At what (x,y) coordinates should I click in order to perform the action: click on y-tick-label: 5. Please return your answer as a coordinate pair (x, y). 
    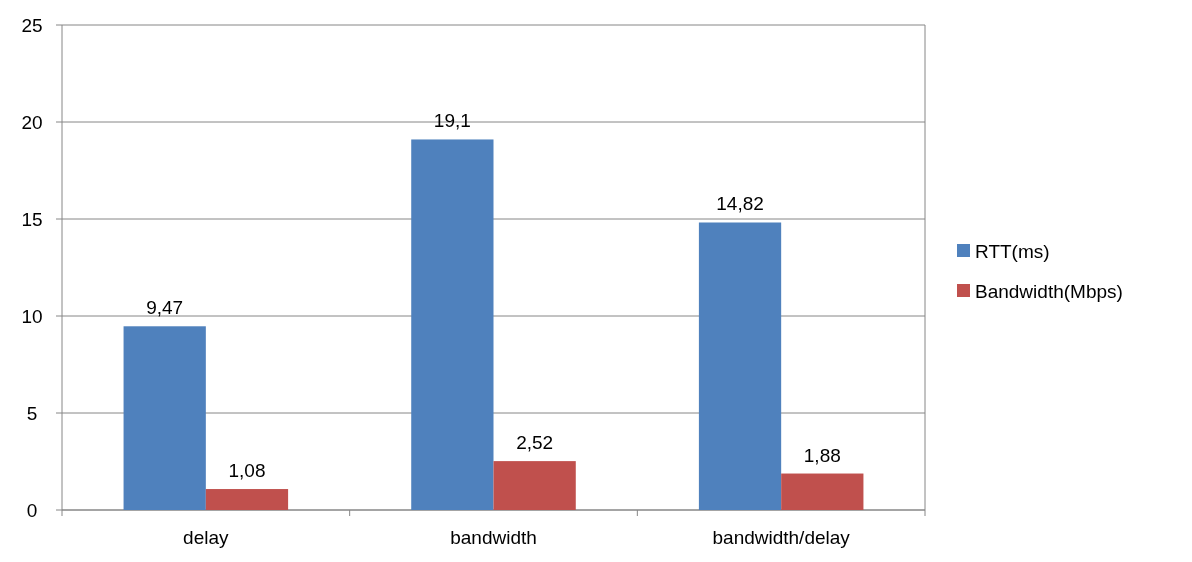
    Looking at the image, I should click on (32, 413).